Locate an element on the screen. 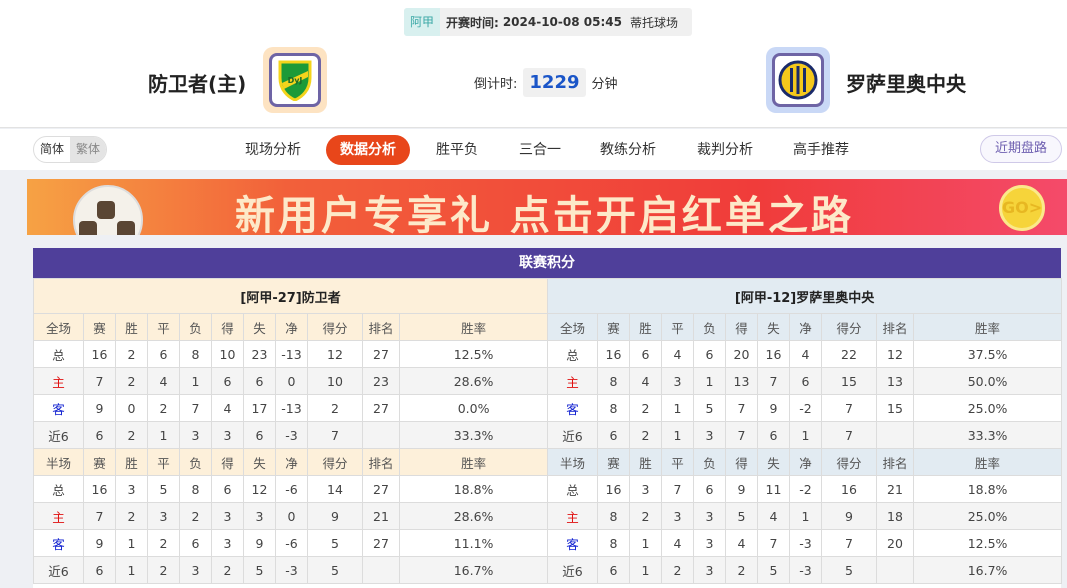  cell: -3 is located at coordinates (805, 570).